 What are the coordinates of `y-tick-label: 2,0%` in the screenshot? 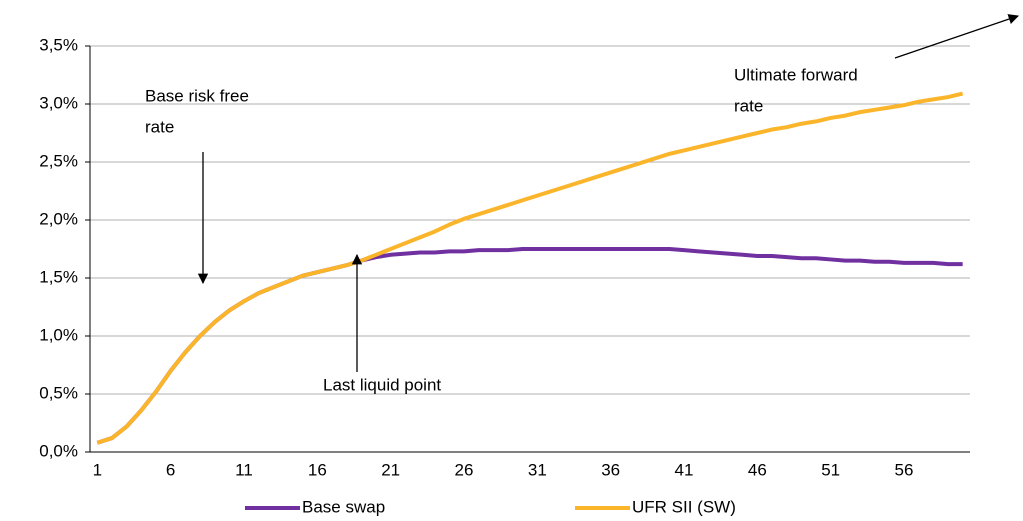 It's located at (58, 218).